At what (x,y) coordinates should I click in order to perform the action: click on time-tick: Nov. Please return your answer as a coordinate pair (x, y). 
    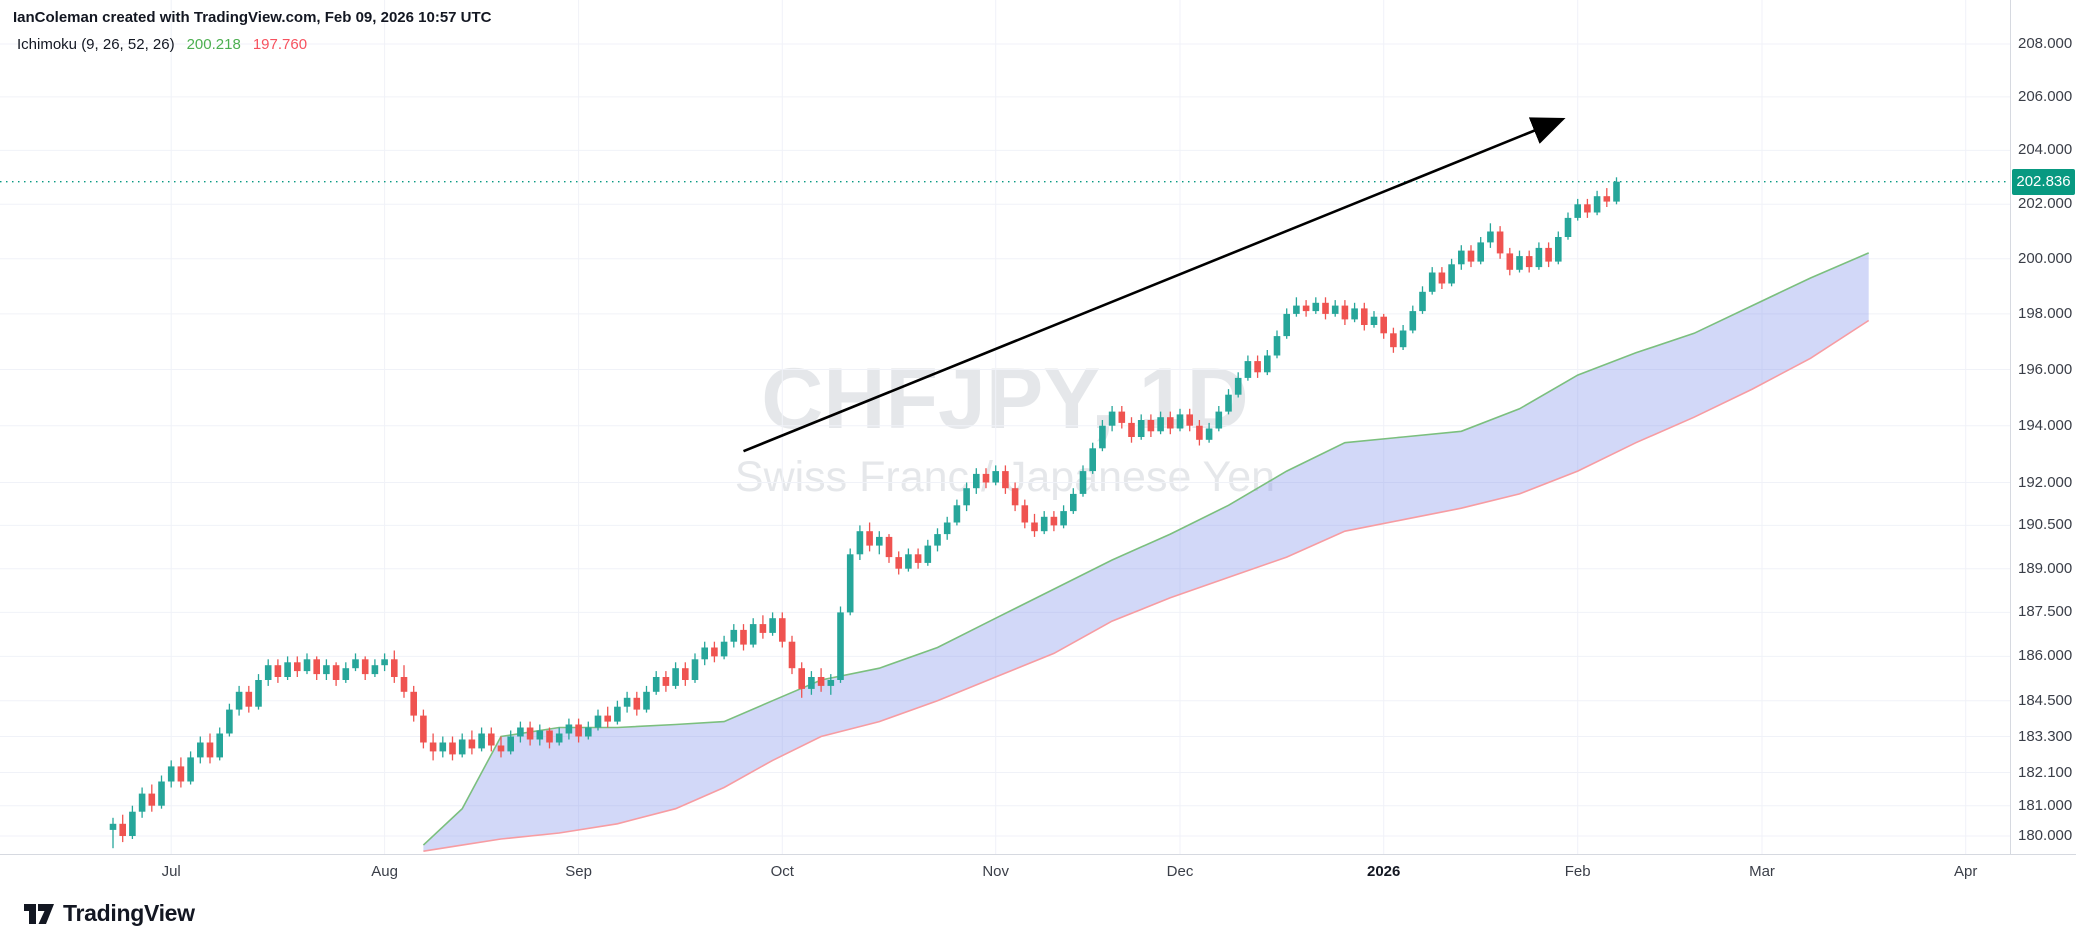
    Looking at the image, I should click on (996, 871).